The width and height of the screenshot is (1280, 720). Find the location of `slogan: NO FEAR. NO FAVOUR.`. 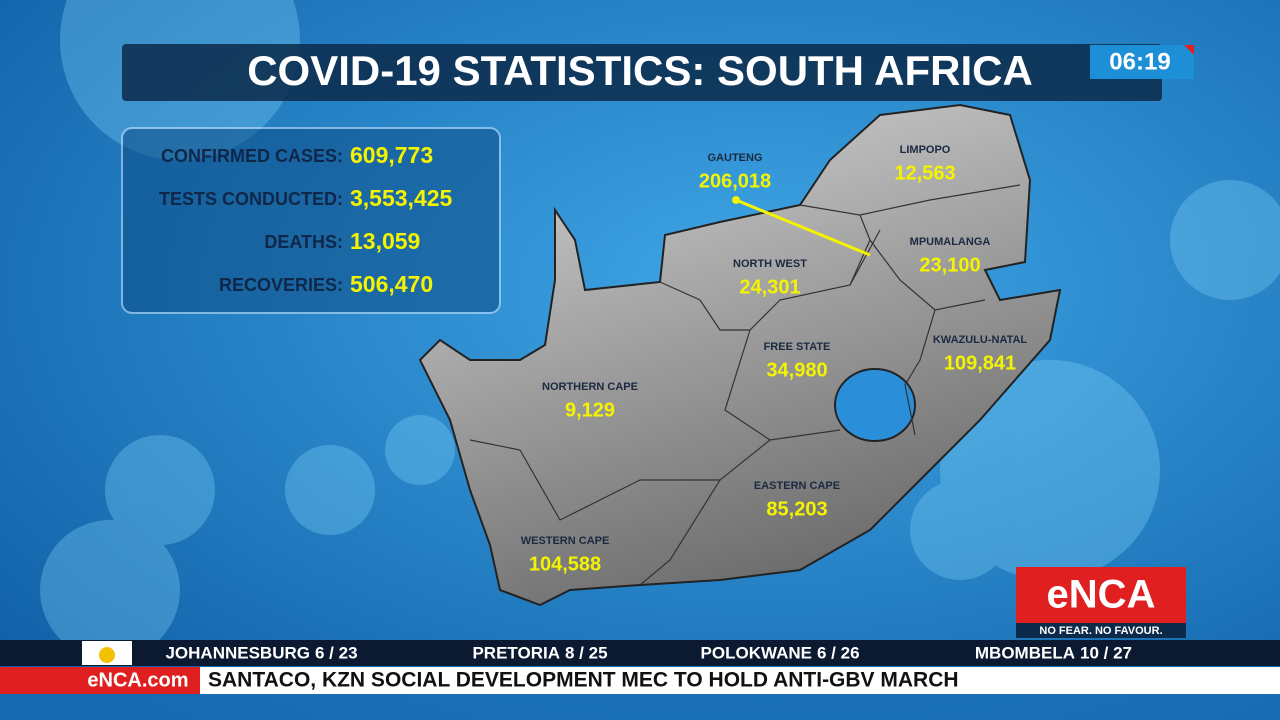

slogan: NO FEAR. NO FAVOUR. is located at coordinates (1100, 631).